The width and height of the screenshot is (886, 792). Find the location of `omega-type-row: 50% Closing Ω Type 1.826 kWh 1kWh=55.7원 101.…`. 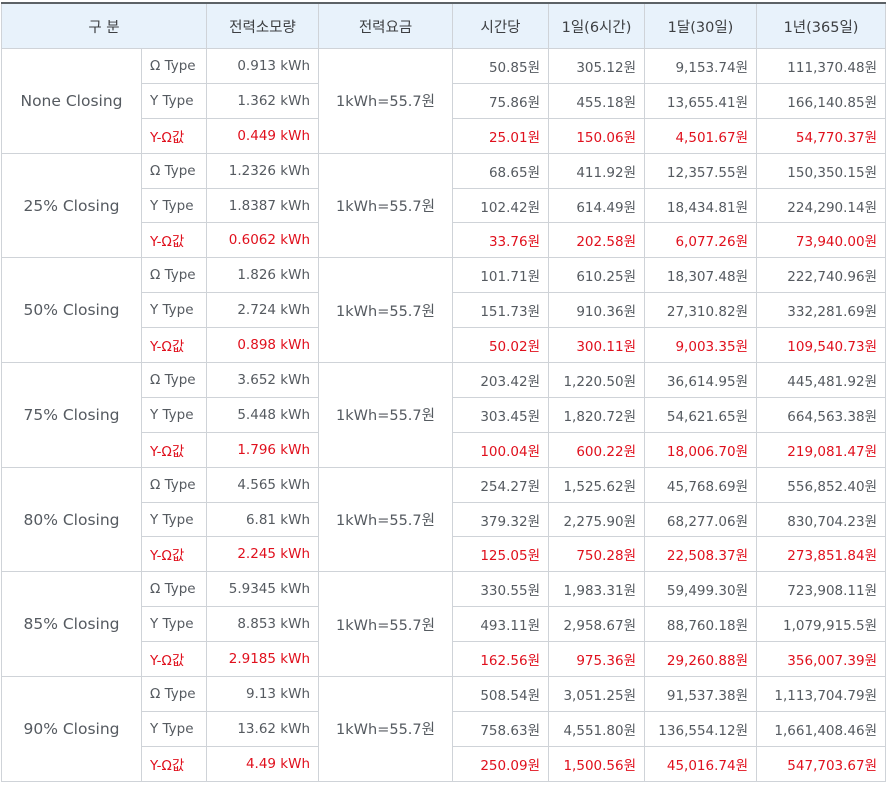

omega-type-row: 50% Closing Ω Type 1.826 kWh 1kWh=55.7원 101.… is located at coordinates (443, 310).